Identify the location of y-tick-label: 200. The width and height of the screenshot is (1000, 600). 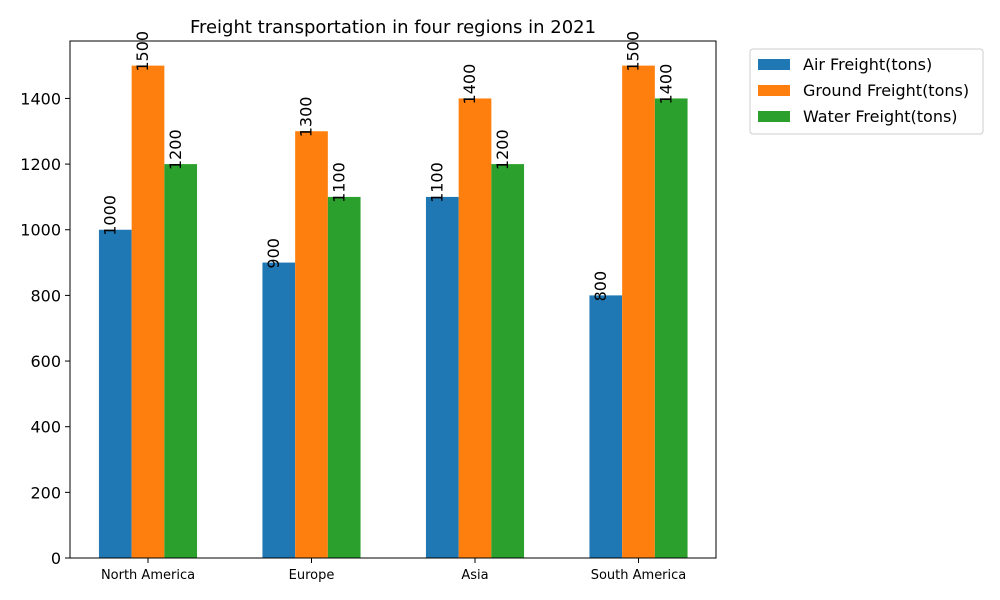
(45, 492).